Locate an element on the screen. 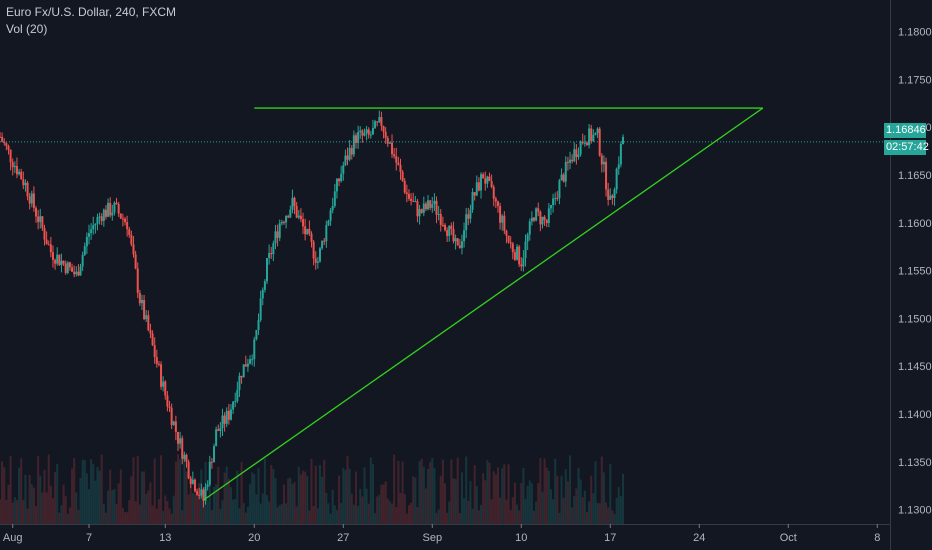  price-tick-label: 1.14000 is located at coordinates (915, 415).